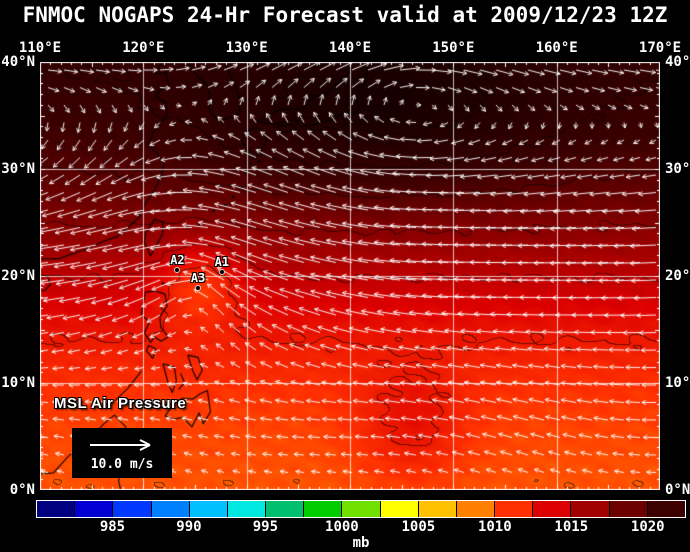 This screenshot has width=690, height=552. I want to click on colorbar-tick-label: 1000, so click(342, 527).